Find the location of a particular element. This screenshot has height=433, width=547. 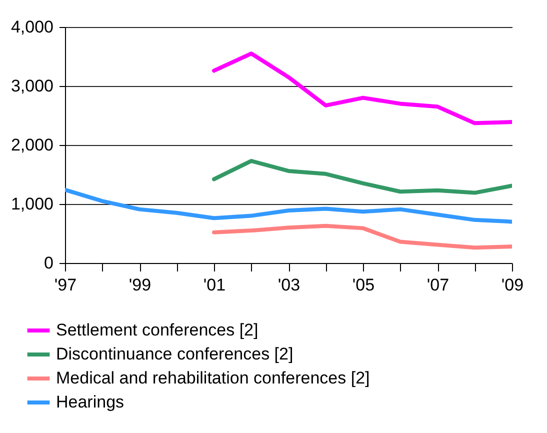

x-tick-label: '03 is located at coordinates (289, 285).